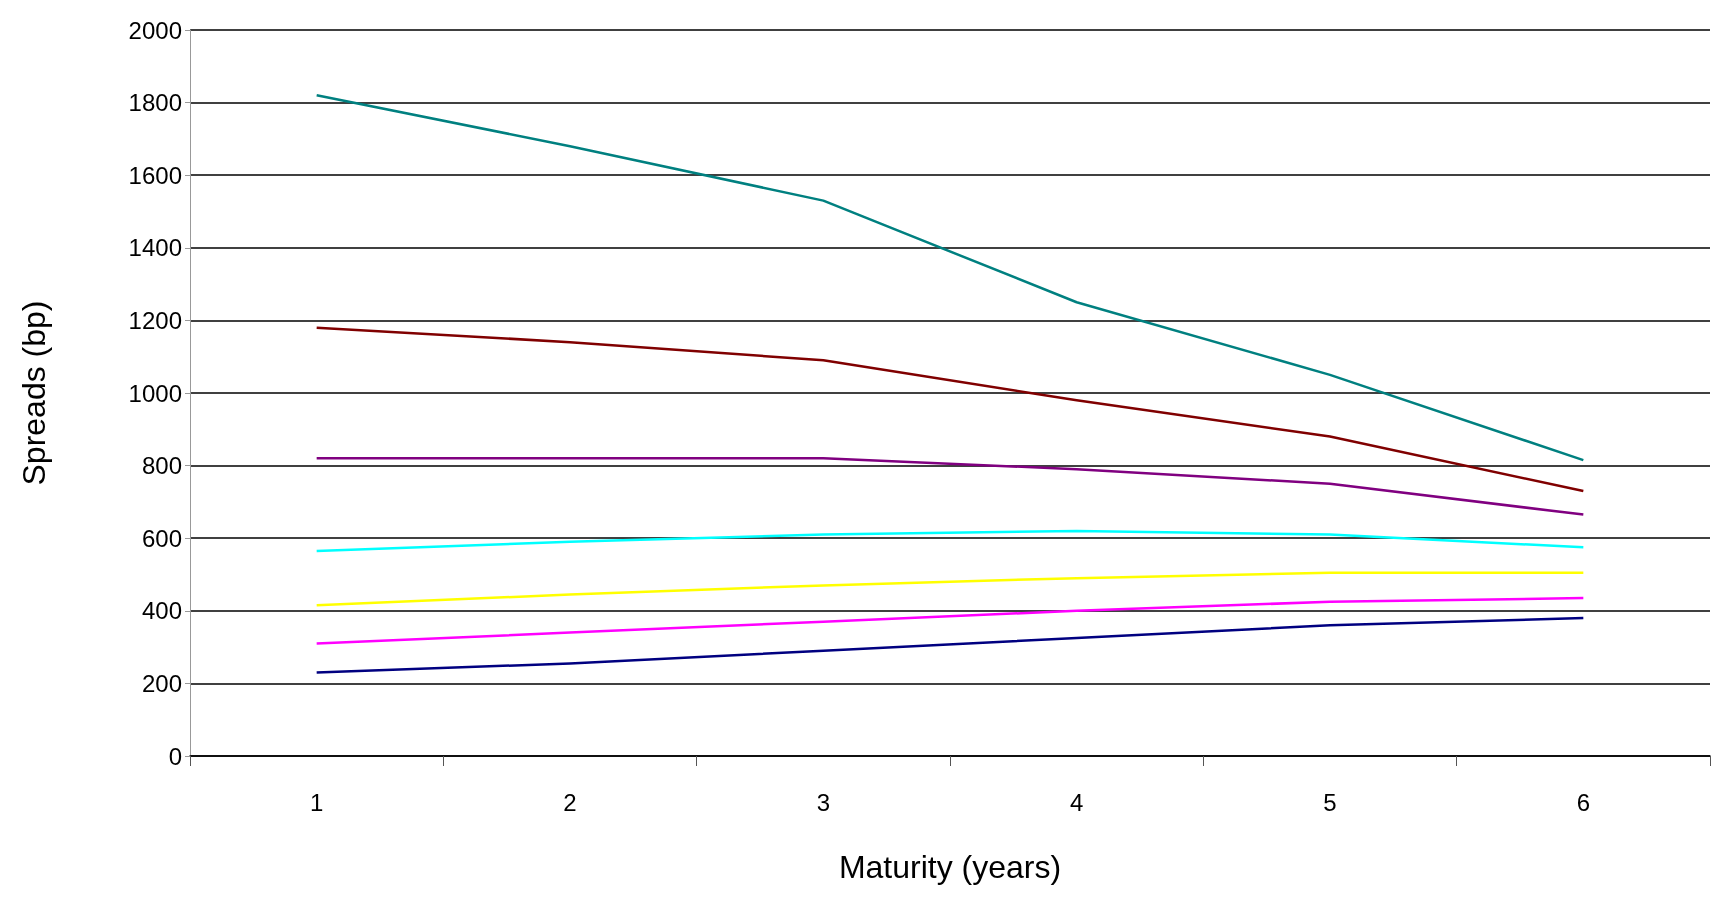  I want to click on y-tick-label: 200, so click(161, 683).